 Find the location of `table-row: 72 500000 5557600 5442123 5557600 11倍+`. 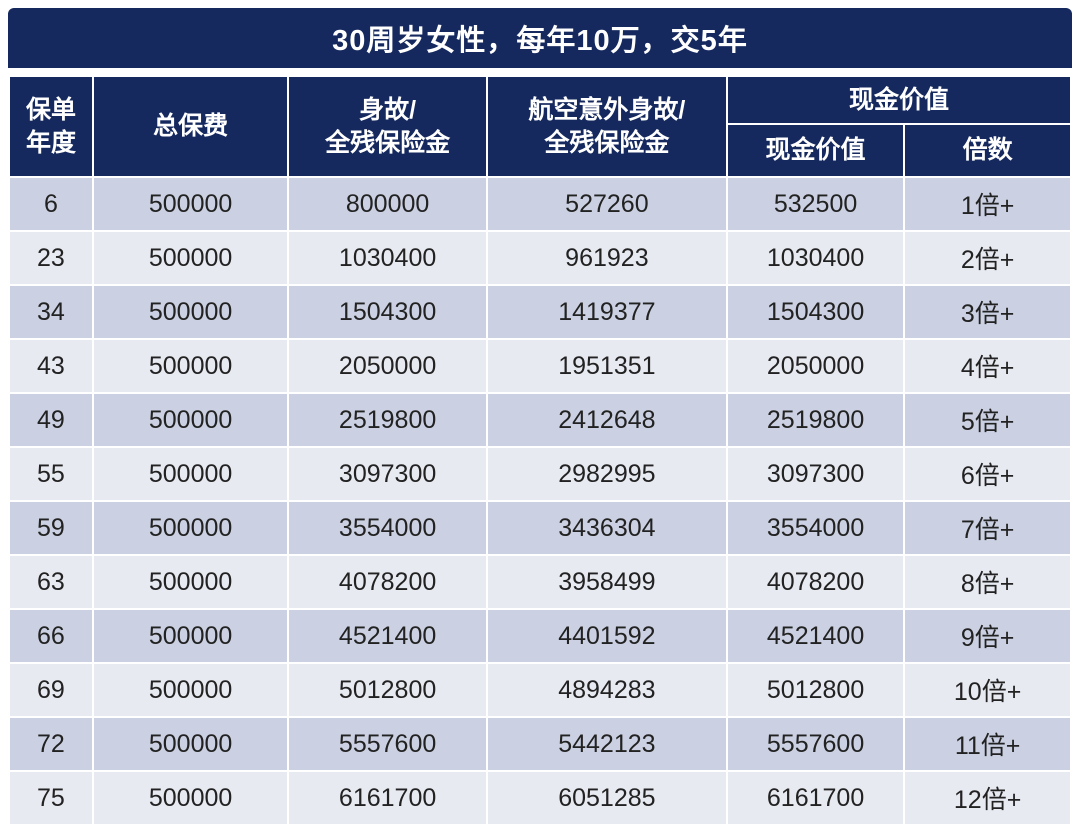

table-row: 72 500000 5557600 5442123 5557600 11倍+ is located at coordinates (540, 744).